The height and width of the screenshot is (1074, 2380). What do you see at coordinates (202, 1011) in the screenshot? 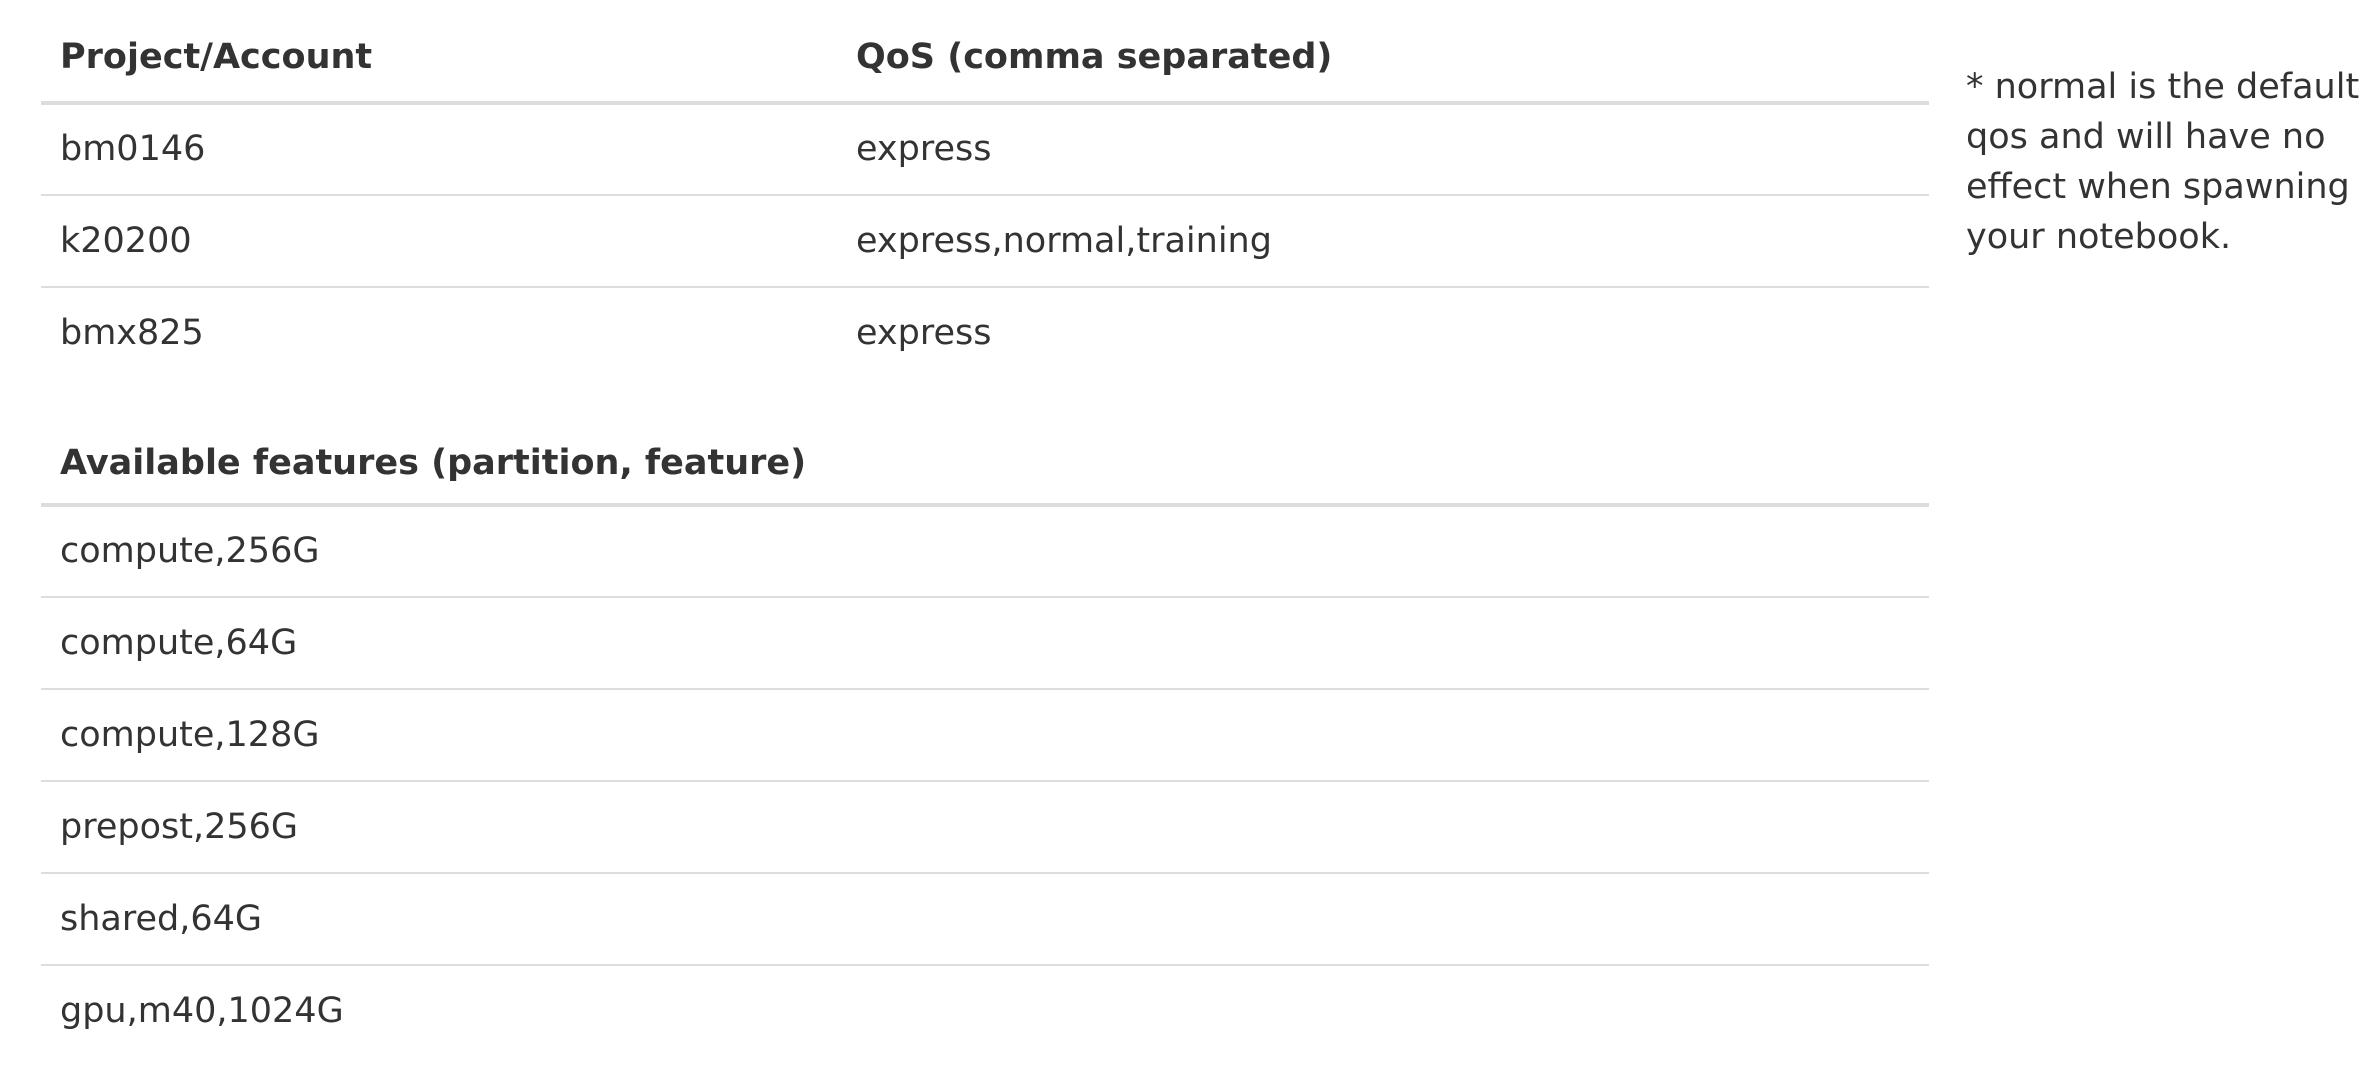
I see `feature-cell: gpu,m40,1024G` at bounding box center [202, 1011].